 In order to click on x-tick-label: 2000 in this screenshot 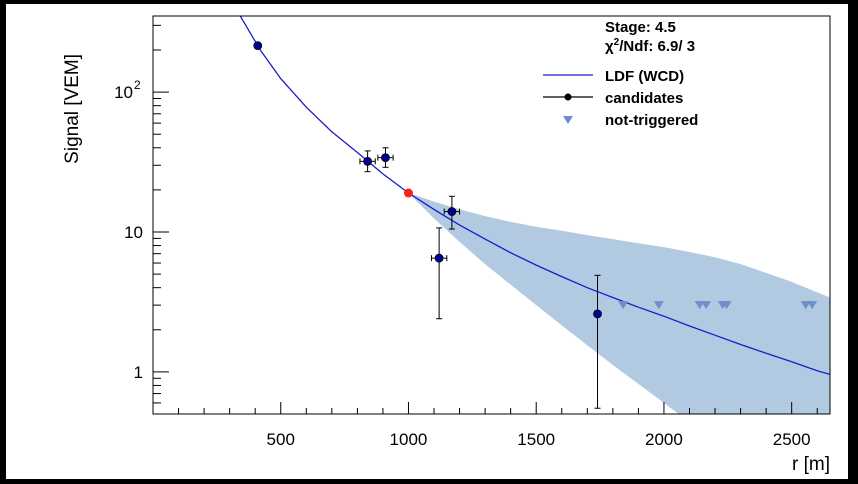, I will do `click(664, 439)`.